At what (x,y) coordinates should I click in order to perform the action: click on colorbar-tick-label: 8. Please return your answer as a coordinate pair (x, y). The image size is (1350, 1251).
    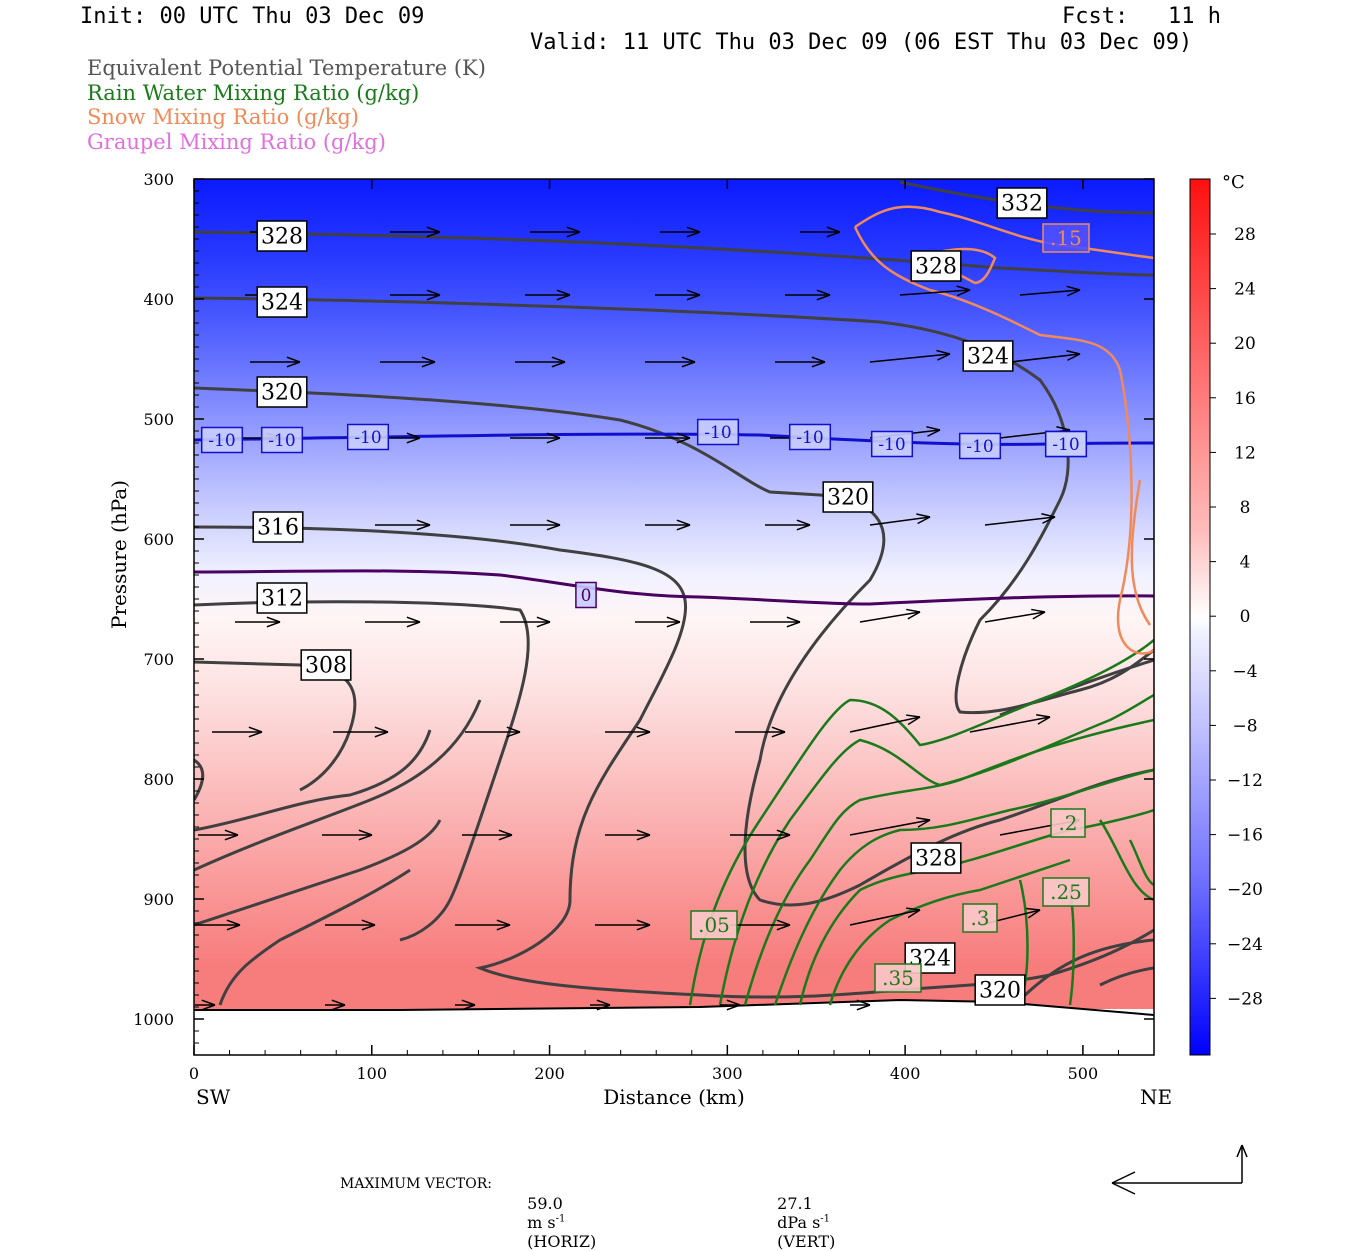
    Looking at the image, I should click on (1245, 508).